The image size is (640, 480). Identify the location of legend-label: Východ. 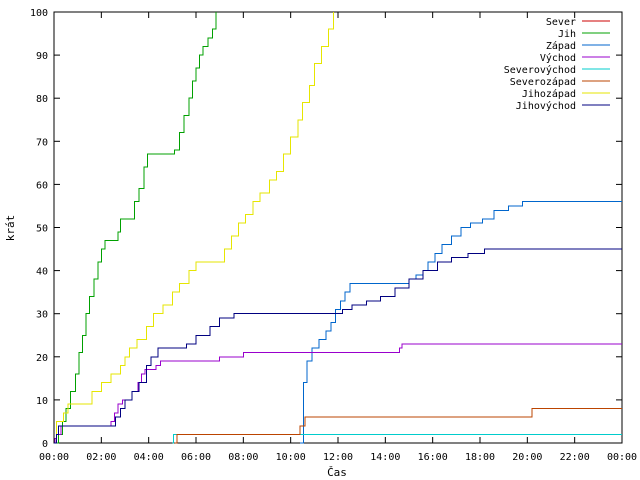
(558, 58).